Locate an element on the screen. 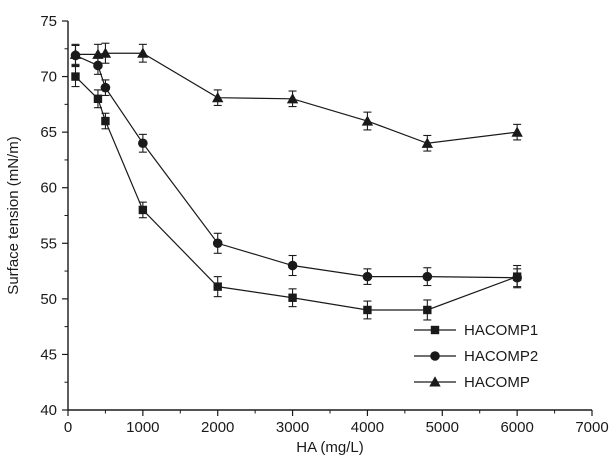  y-tick-label: 70 is located at coordinates (48, 77).